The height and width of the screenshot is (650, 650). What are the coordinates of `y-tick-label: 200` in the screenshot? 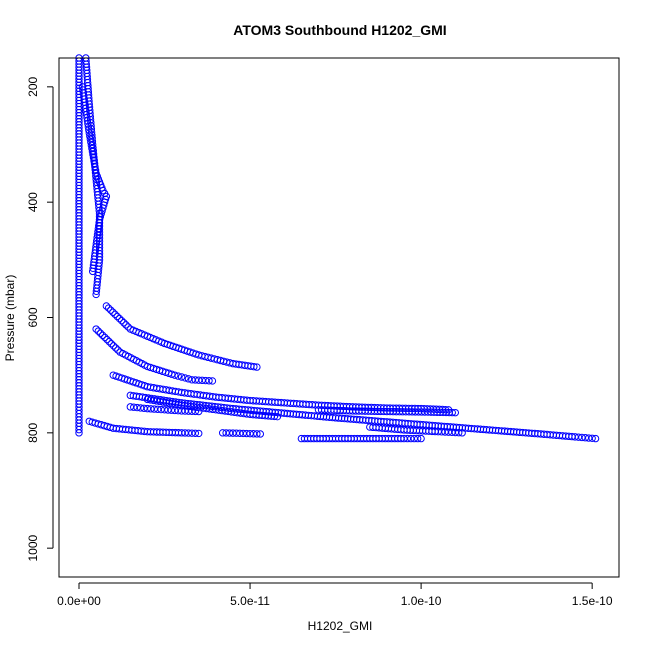 It's located at (33, 87).